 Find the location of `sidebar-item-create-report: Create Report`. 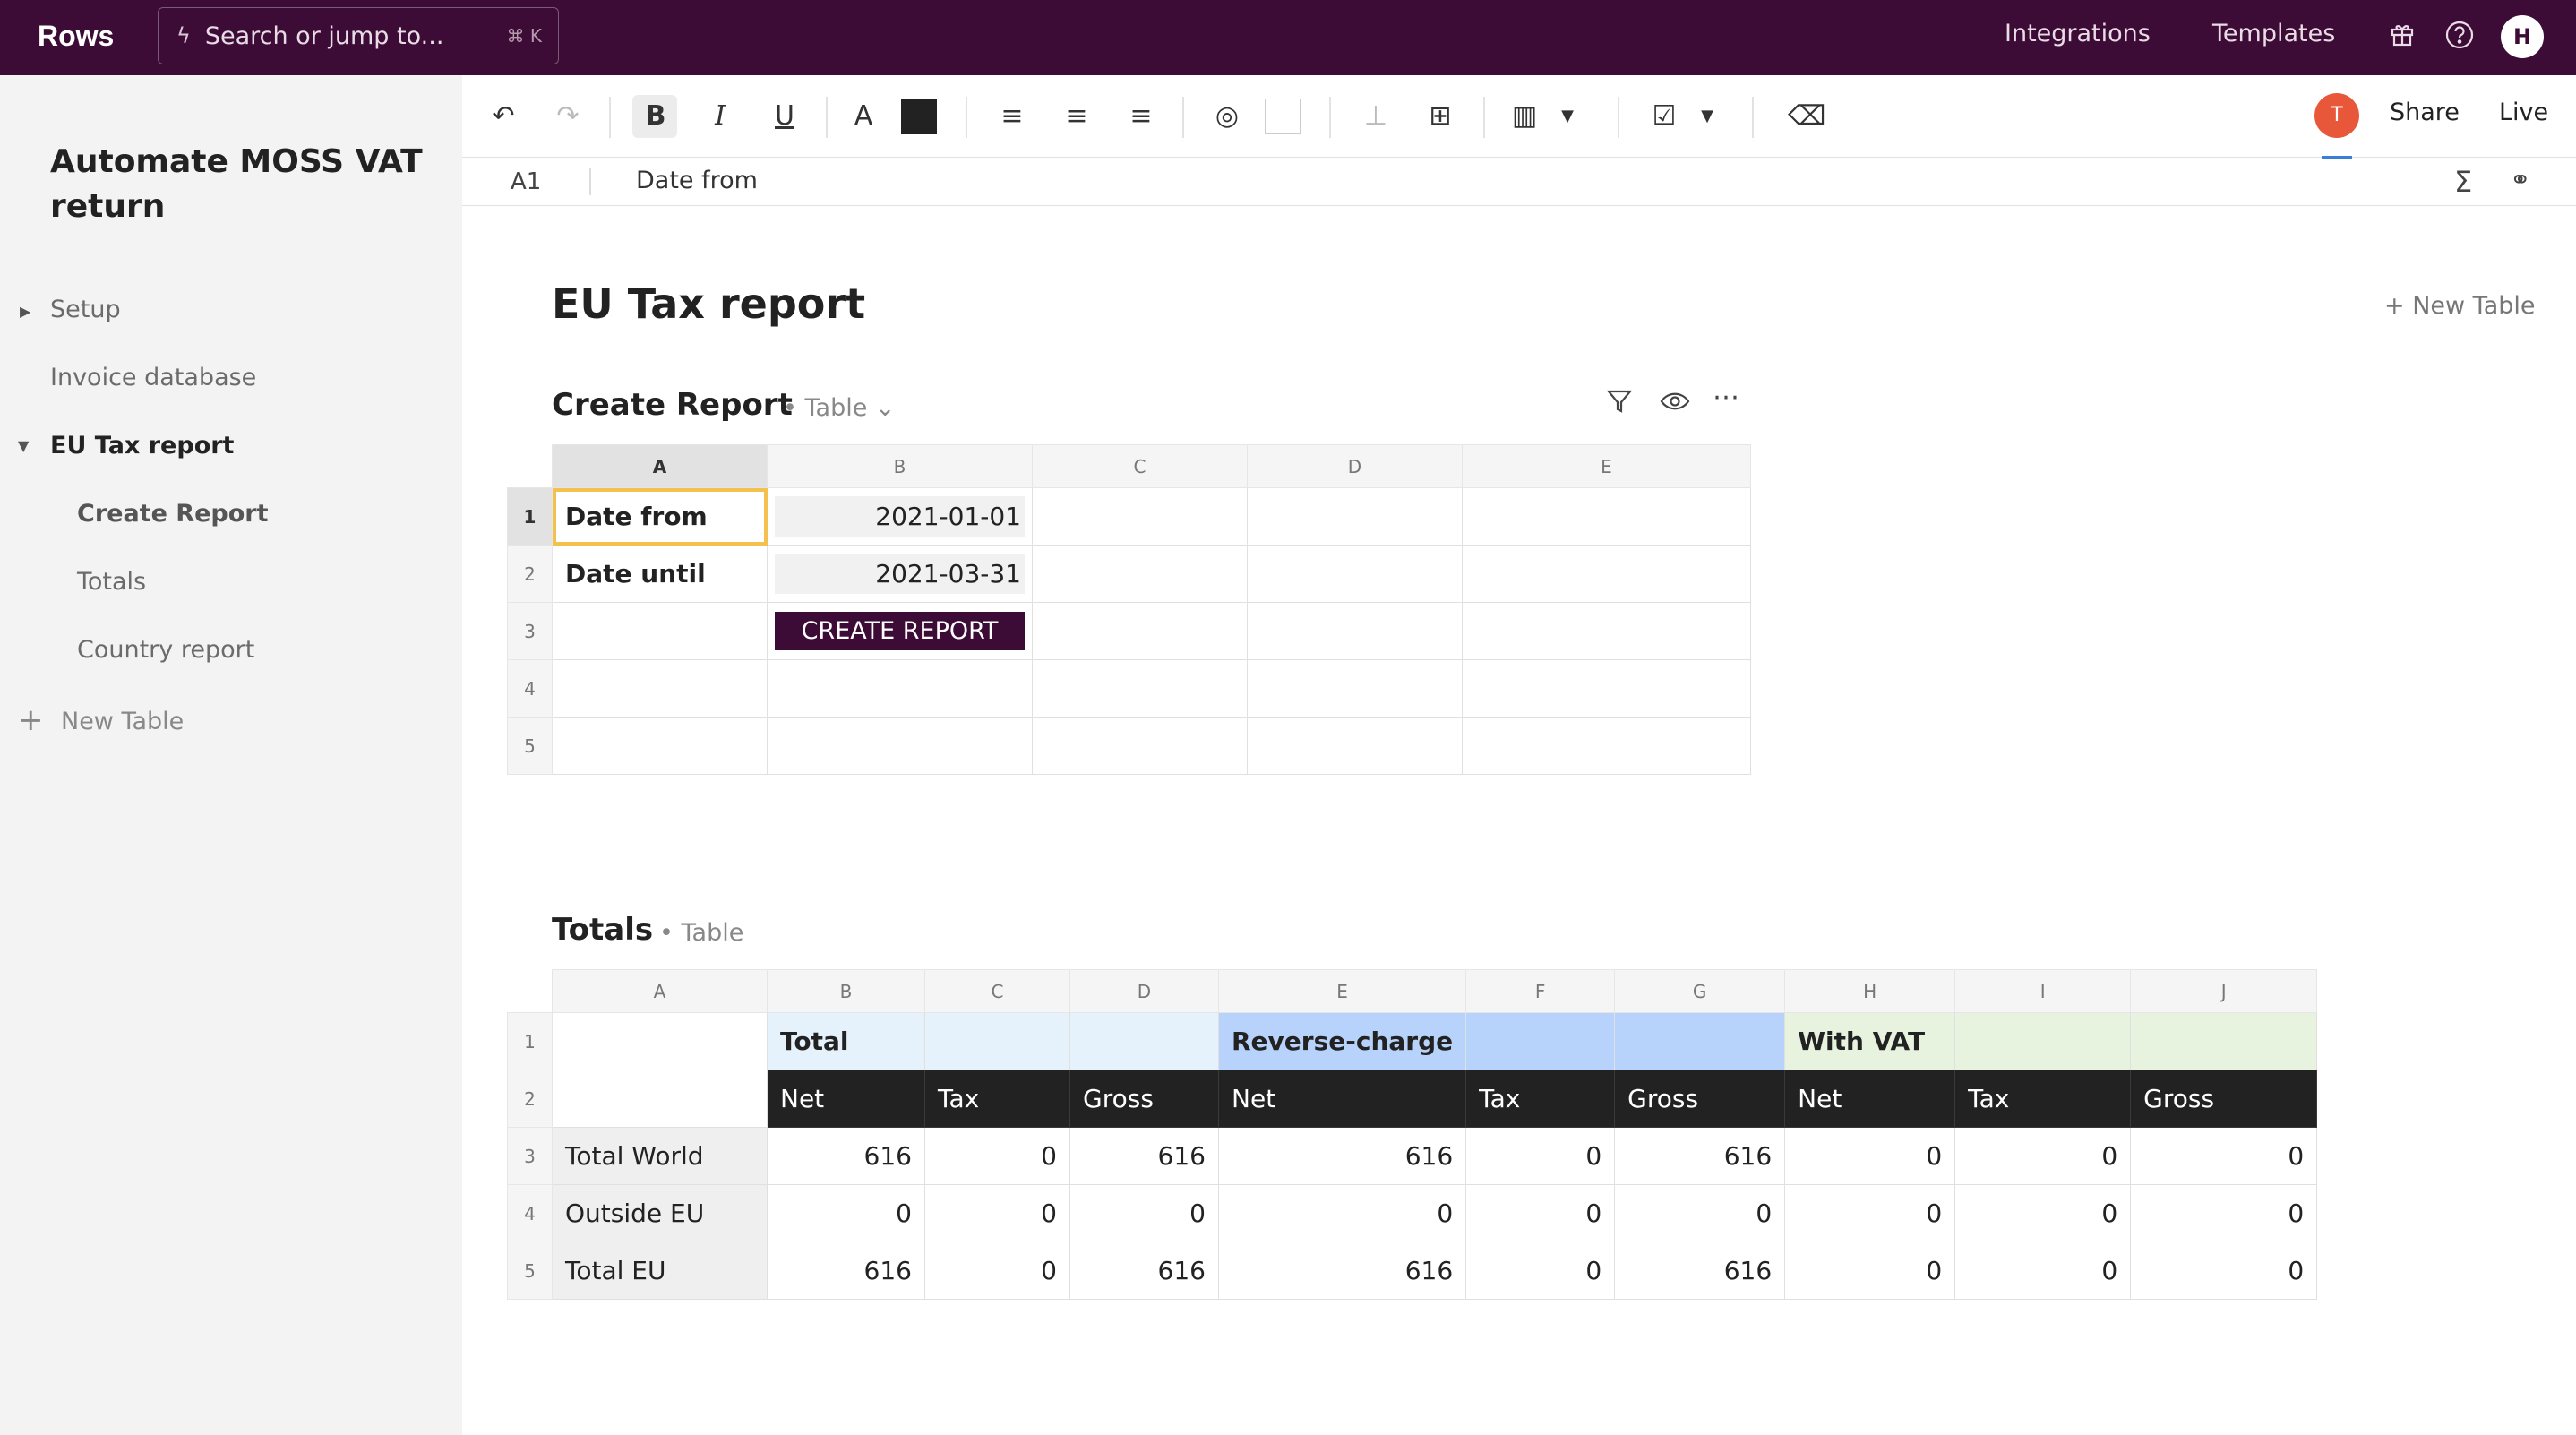

sidebar-item-create-report: Create Report is located at coordinates (173, 514).